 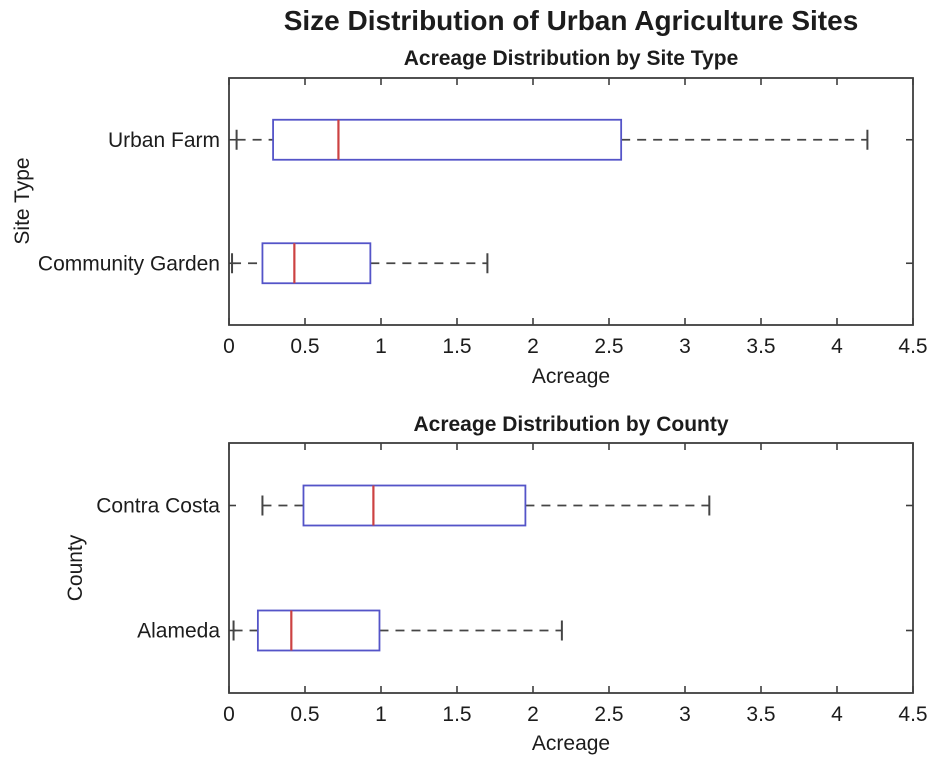 I want to click on chart2-x-axis-label: Acreage, so click(x=571, y=743).